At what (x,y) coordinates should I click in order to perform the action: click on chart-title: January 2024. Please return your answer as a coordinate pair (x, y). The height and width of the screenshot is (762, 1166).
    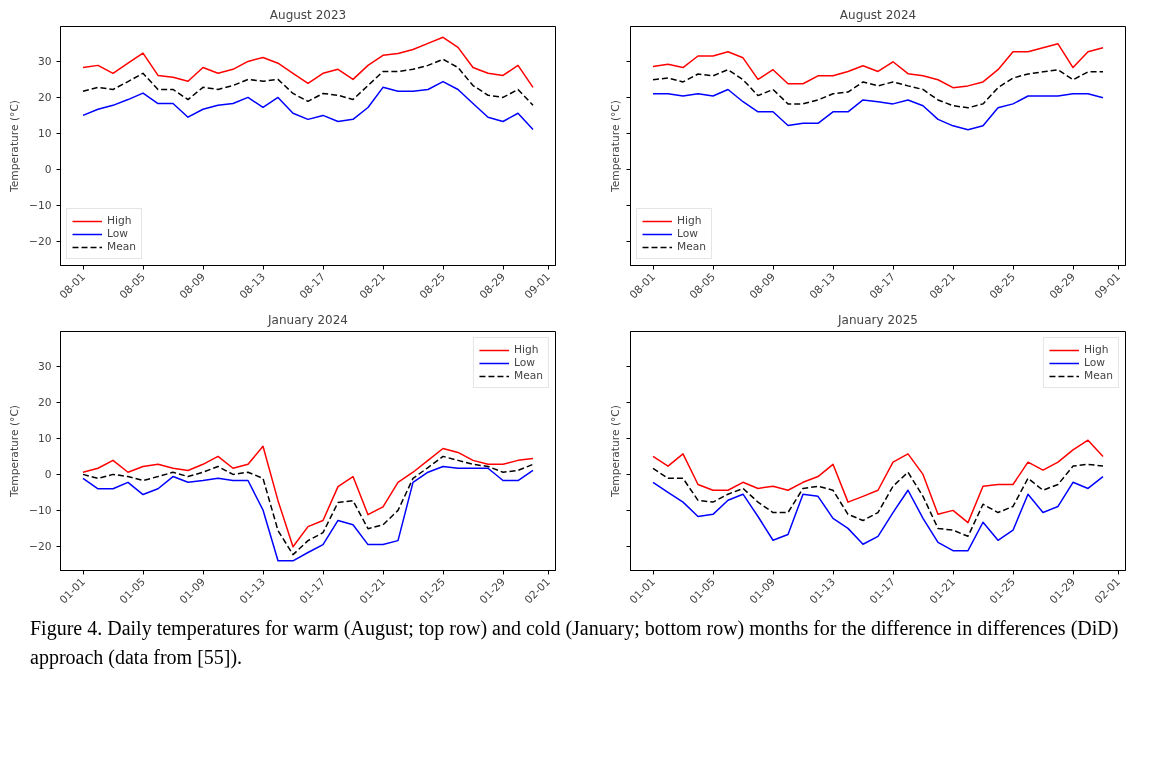
    Looking at the image, I should click on (307, 319).